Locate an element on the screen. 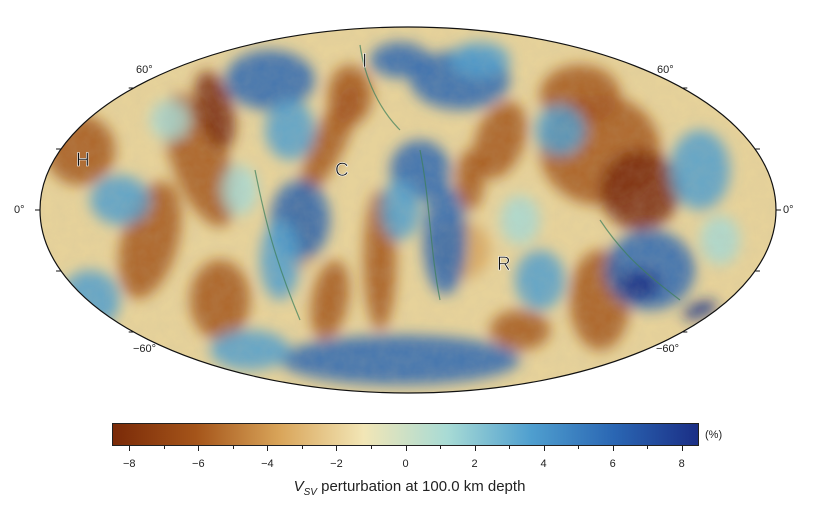 This screenshot has width=819, height=513. lat-label-60n-right: 60° is located at coordinates (665, 70).